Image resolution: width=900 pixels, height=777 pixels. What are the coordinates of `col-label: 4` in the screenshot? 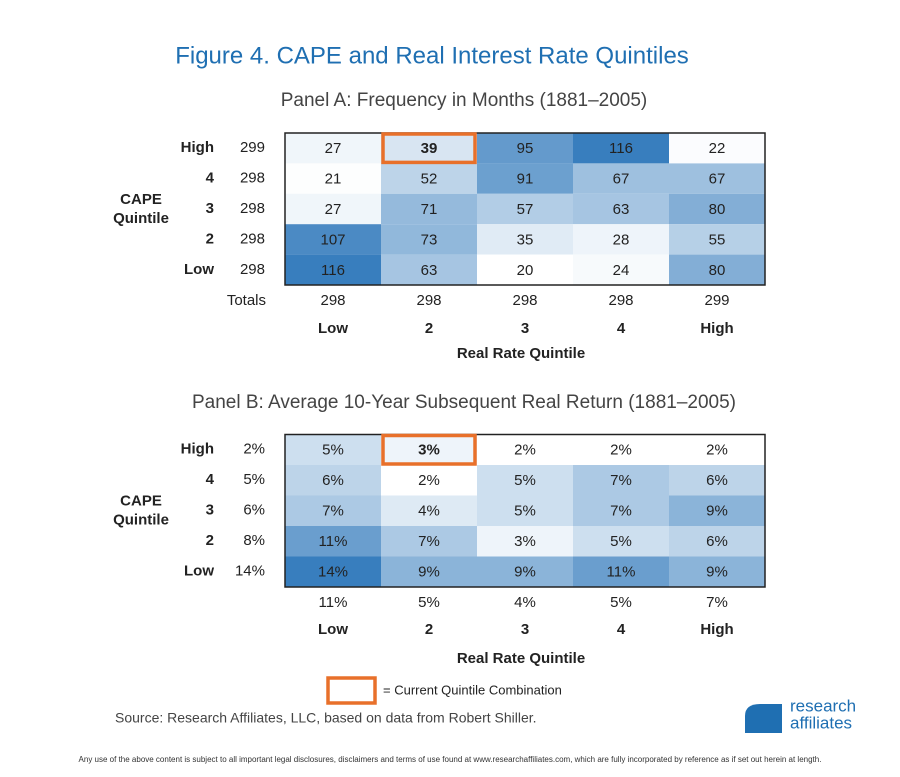 It's located at (621, 629).